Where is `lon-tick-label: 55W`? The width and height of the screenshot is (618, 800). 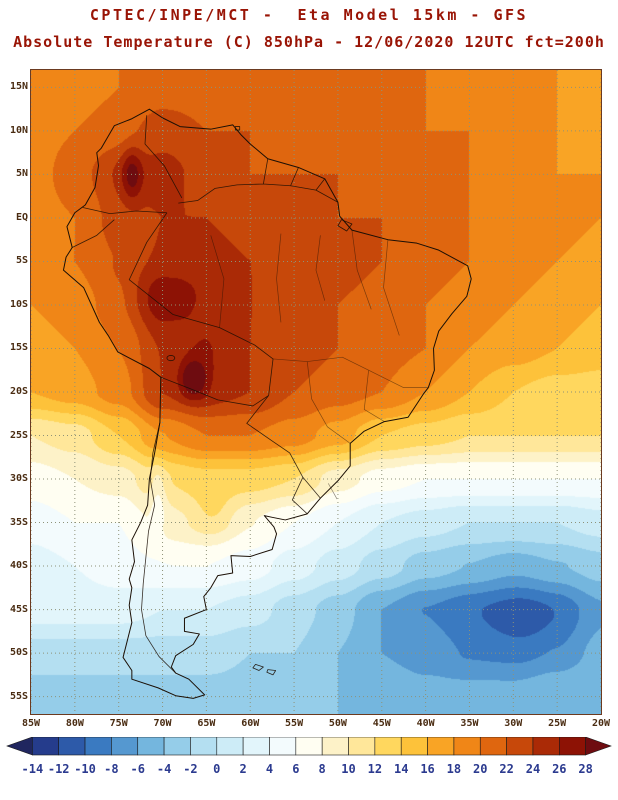
lon-tick-label: 55W is located at coordinates (294, 723).